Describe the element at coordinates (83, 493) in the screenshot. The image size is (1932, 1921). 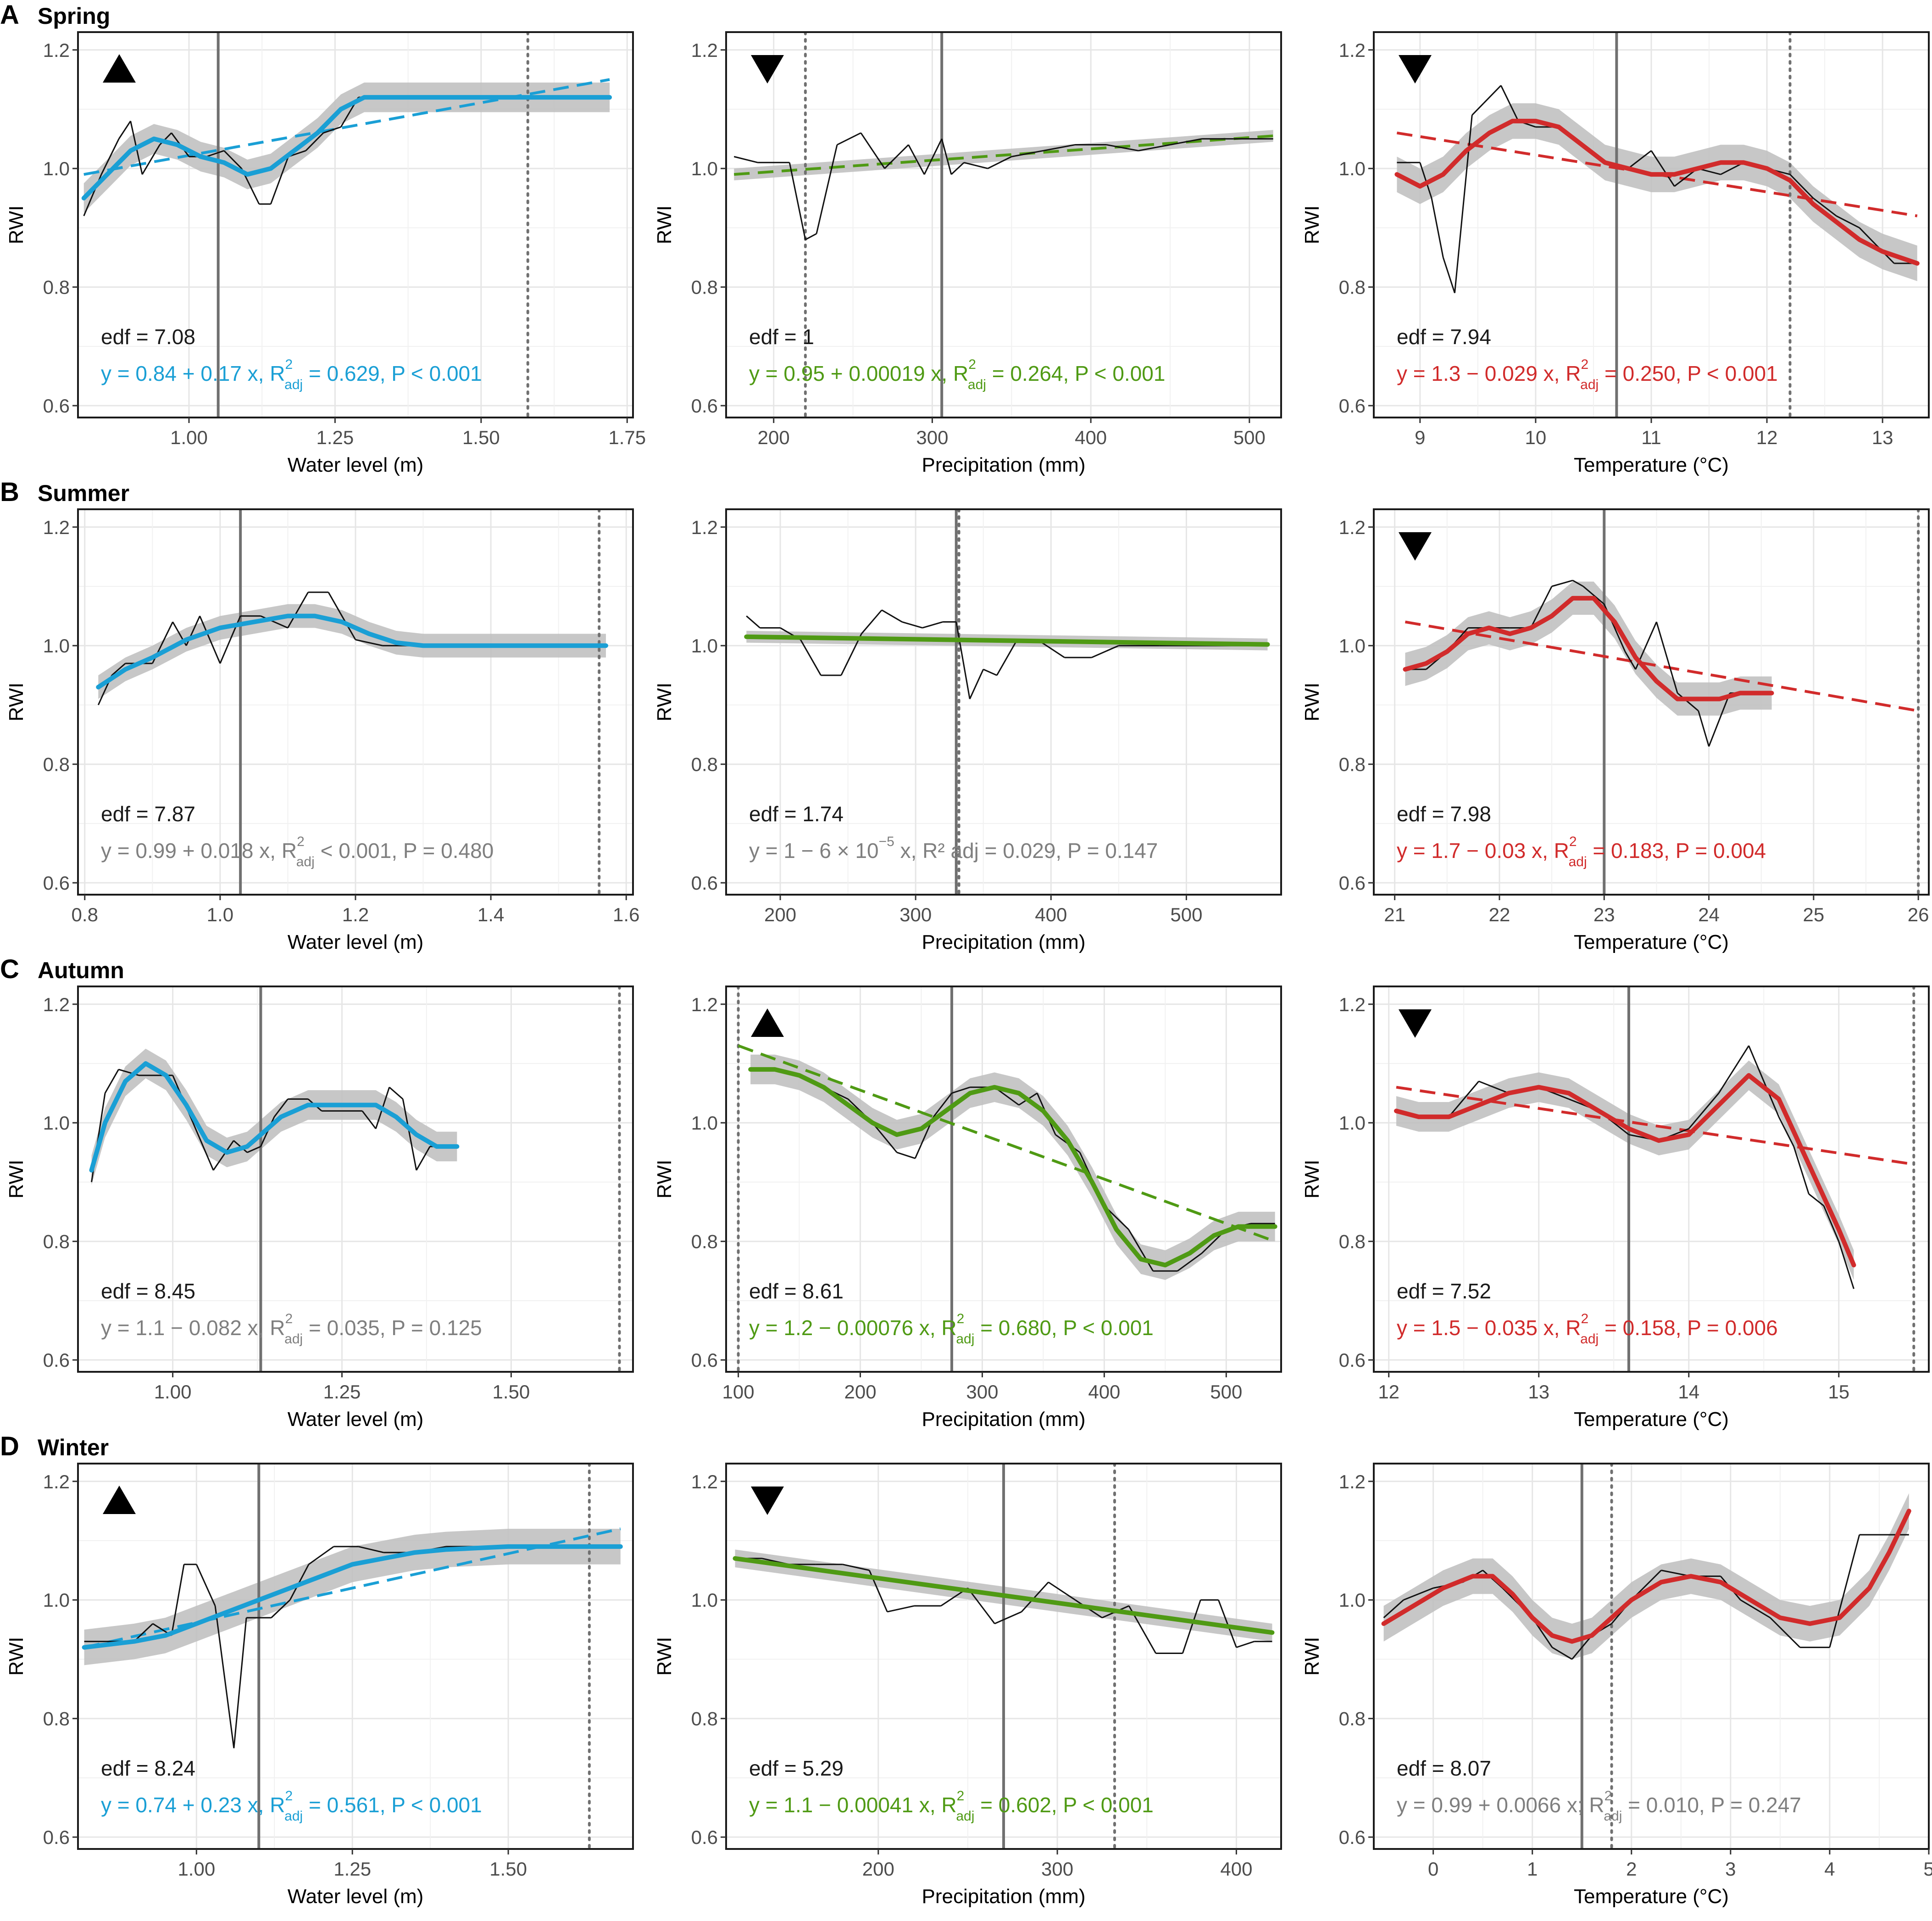
I see `row-title-B: Summer` at that location.